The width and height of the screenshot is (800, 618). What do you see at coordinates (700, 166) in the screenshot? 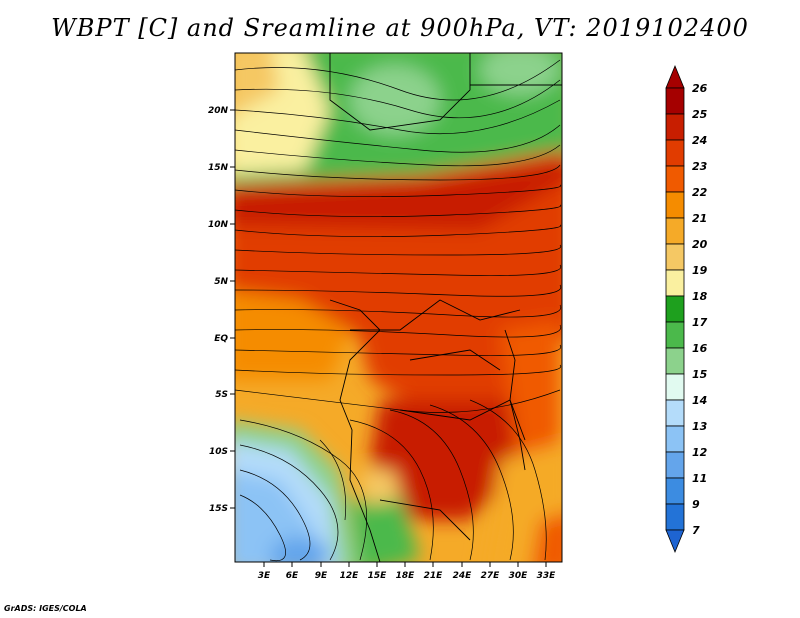
I see `colorbar-label: 23` at bounding box center [700, 166].